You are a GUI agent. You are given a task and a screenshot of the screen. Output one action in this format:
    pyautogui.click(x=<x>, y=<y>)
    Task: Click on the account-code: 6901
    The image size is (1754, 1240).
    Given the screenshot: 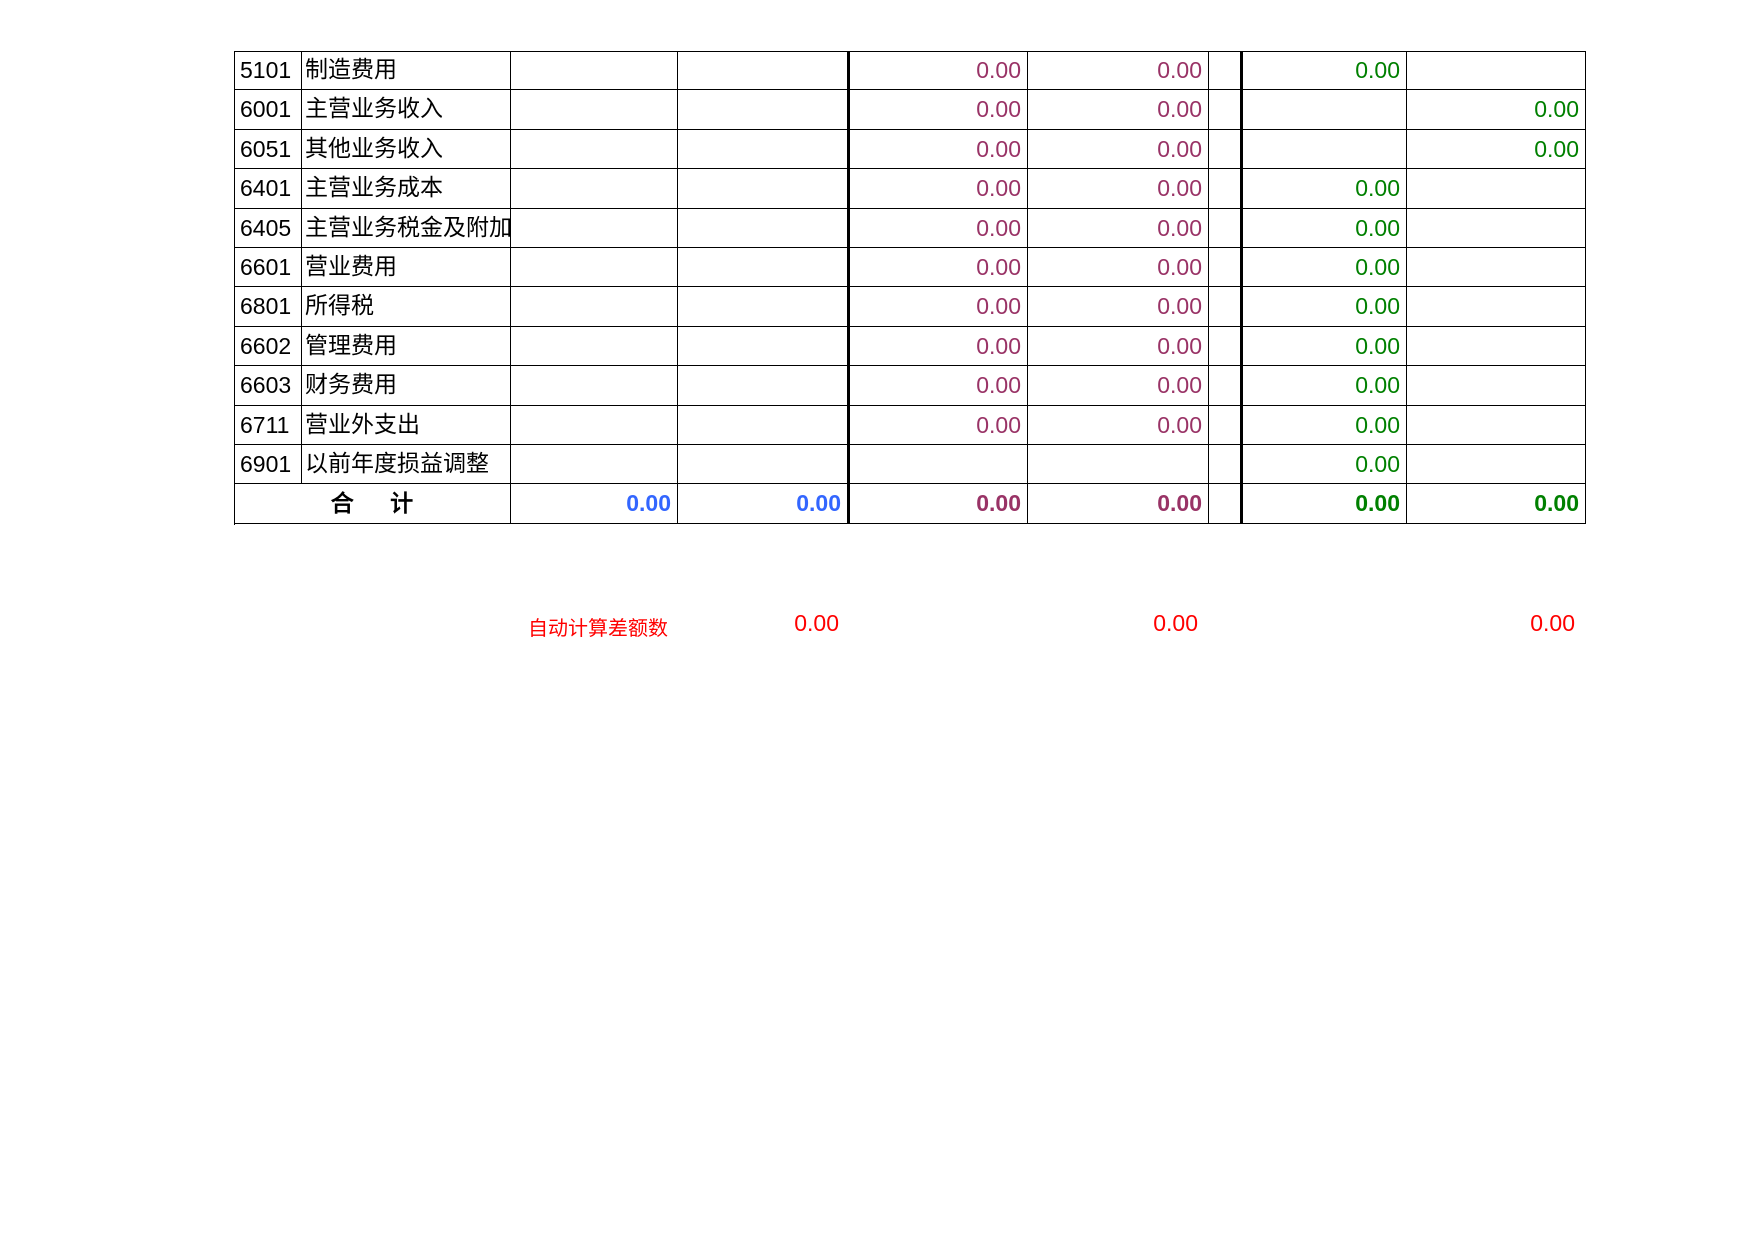 What is the action you would take?
    pyautogui.click(x=268, y=465)
    